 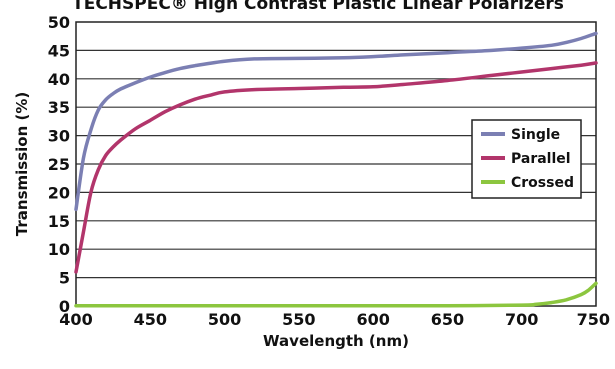 I want to click on x-tick-label: 450, so click(x=150, y=319).